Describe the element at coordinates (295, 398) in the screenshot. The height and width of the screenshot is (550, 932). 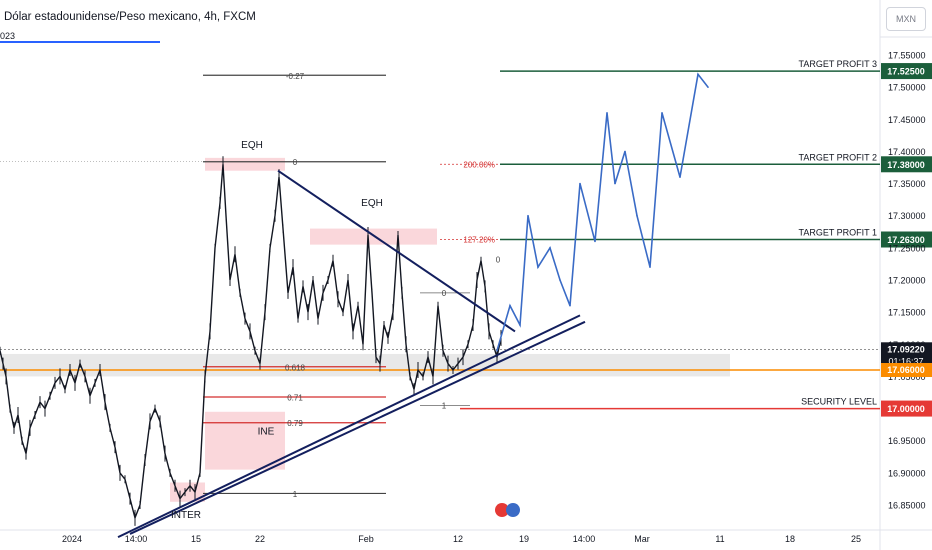
I see `fib-red-label-1: 0.71` at that location.